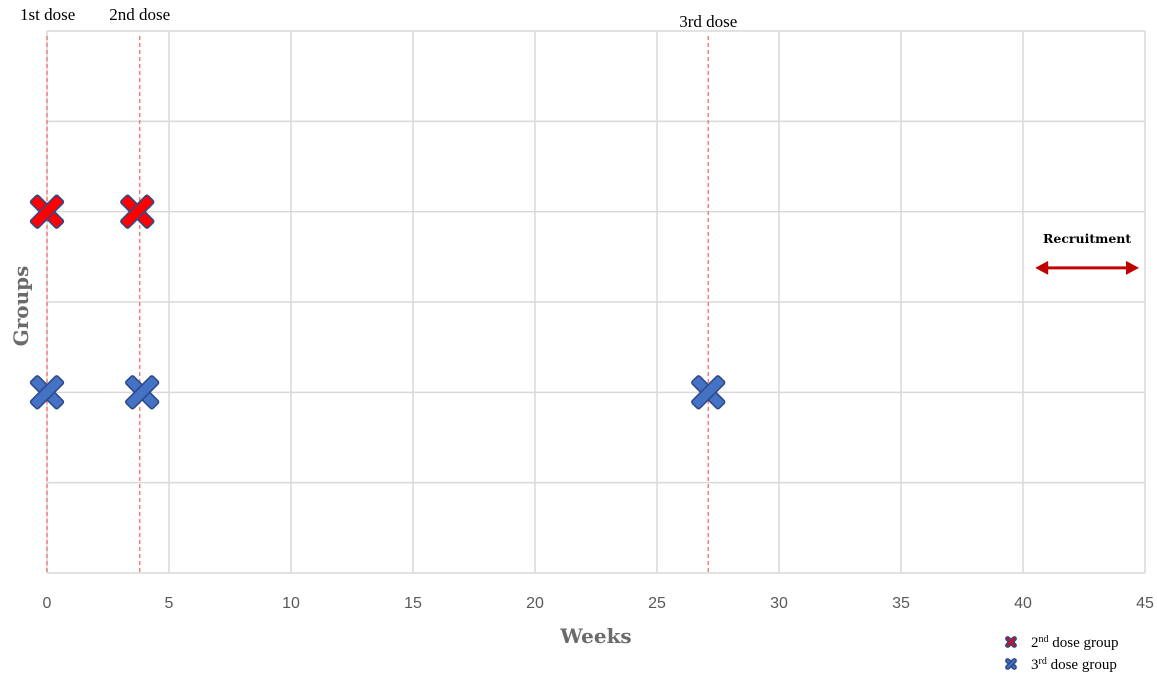  What do you see at coordinates (413, 603) in the screenshot?
I see `x-tick-label: 15` at bounding box center [413, 603].